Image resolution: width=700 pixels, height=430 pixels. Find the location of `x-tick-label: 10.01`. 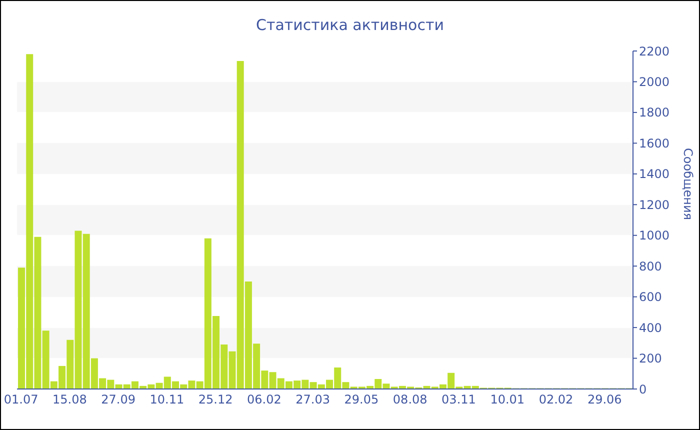

x-tick-label: 10.01 is located at coordinates (507, 399).